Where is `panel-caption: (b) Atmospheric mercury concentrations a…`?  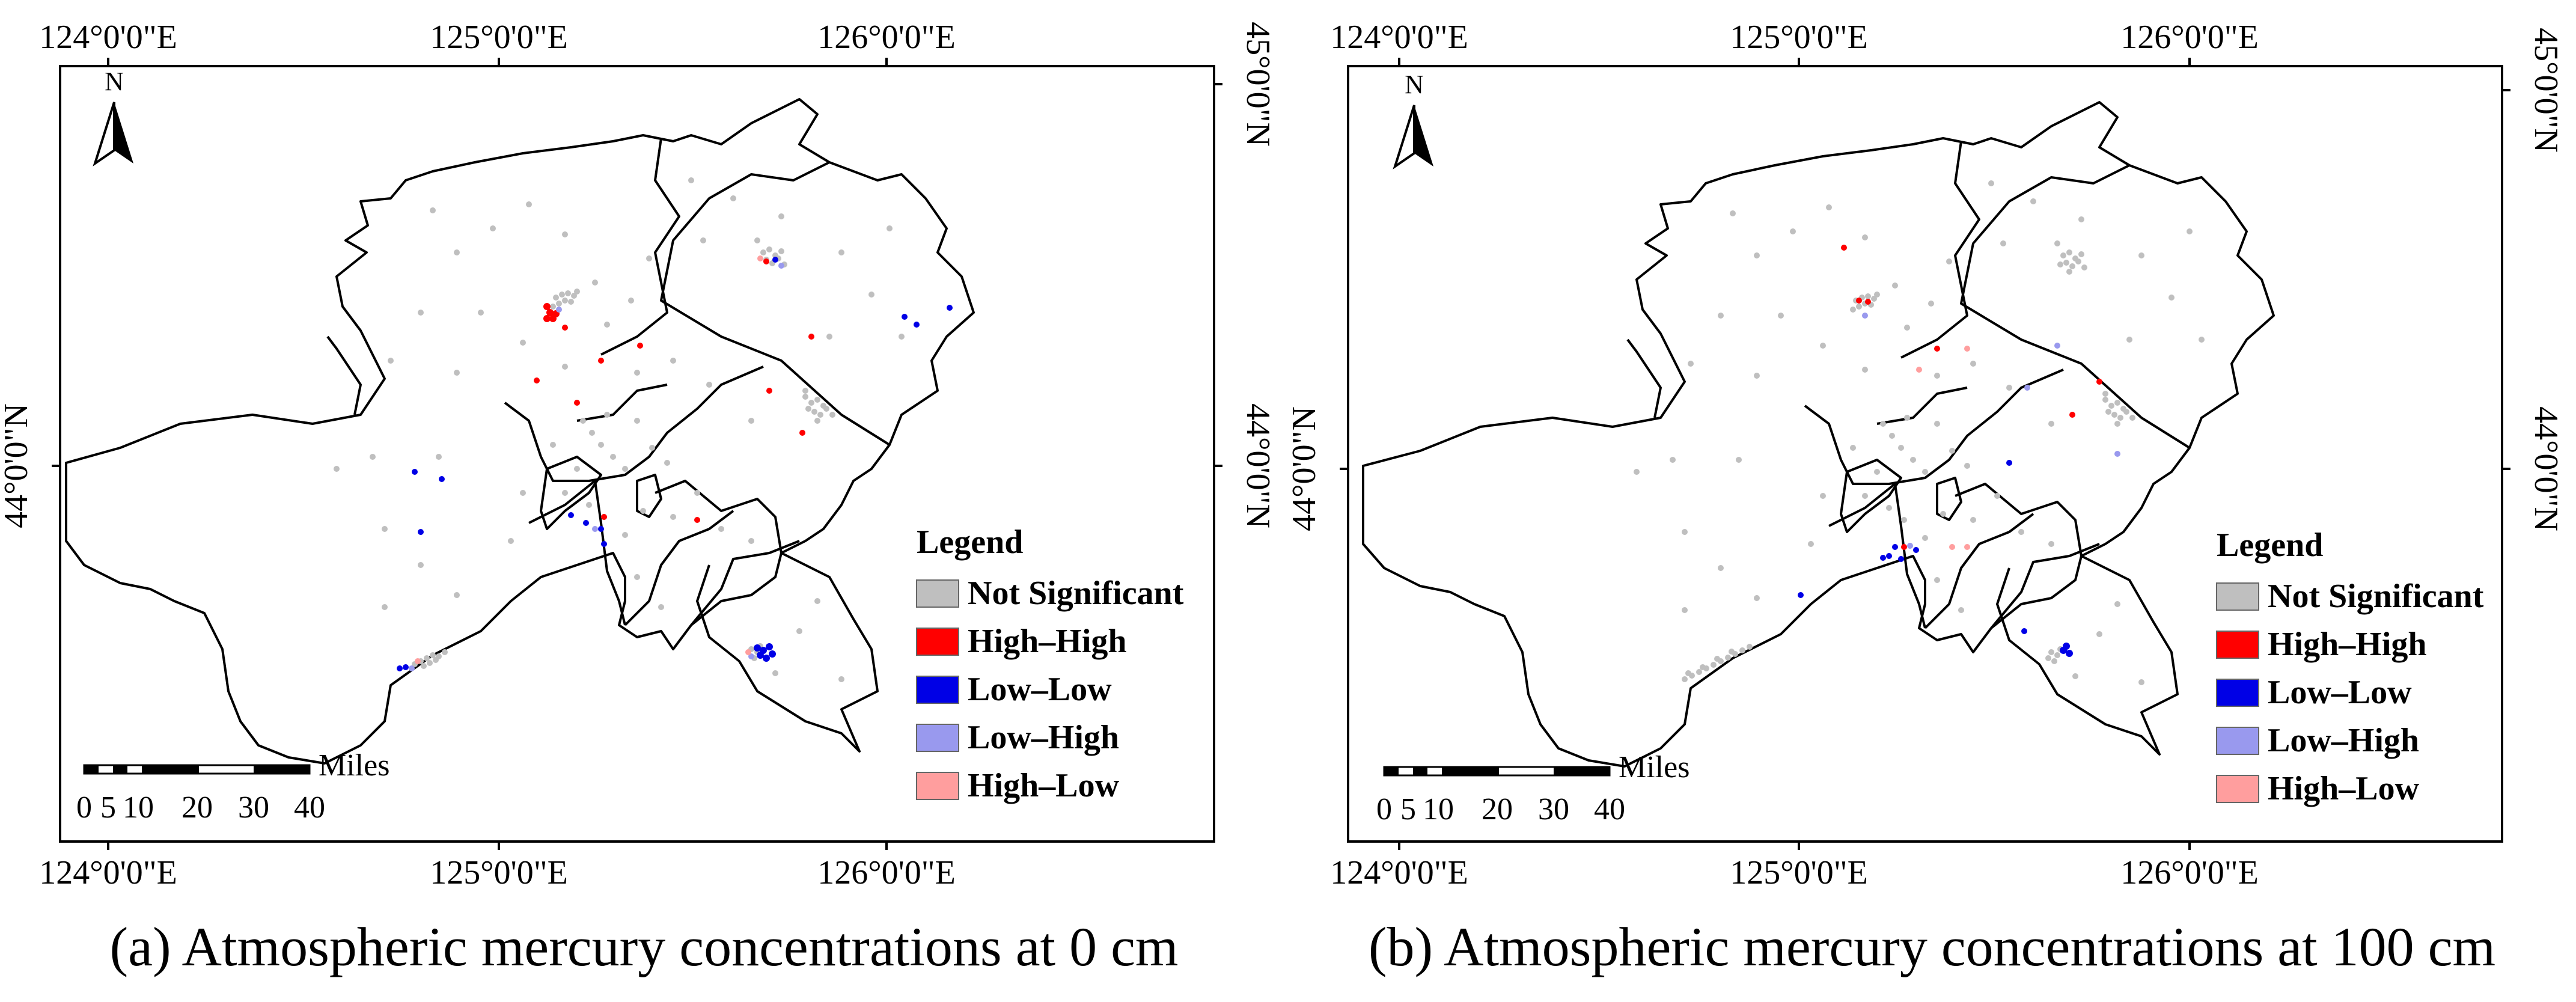 panel-caption: (b) Atmospheric mercury concentrations a… is located at coordinates (1932, 947).